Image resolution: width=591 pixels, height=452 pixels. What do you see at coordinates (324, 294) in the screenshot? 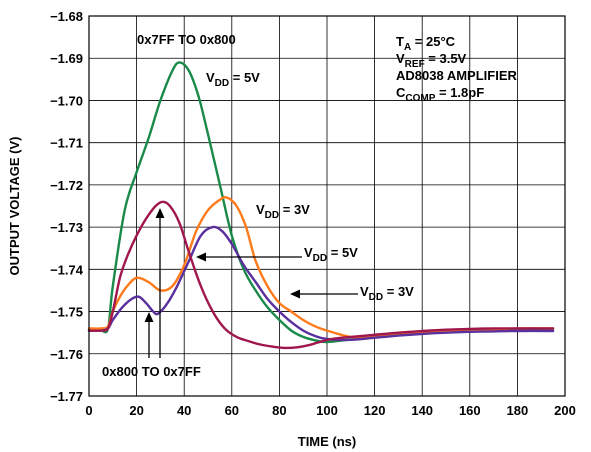
I see `arrow-red-vdd` at bounding box center [324, 294].